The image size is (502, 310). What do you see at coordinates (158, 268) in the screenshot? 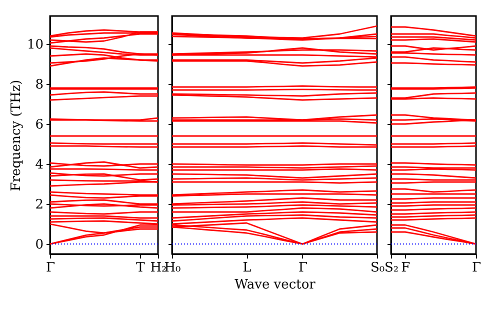
I see `x-tick-label: H₂` at bounding box center [158, 268].